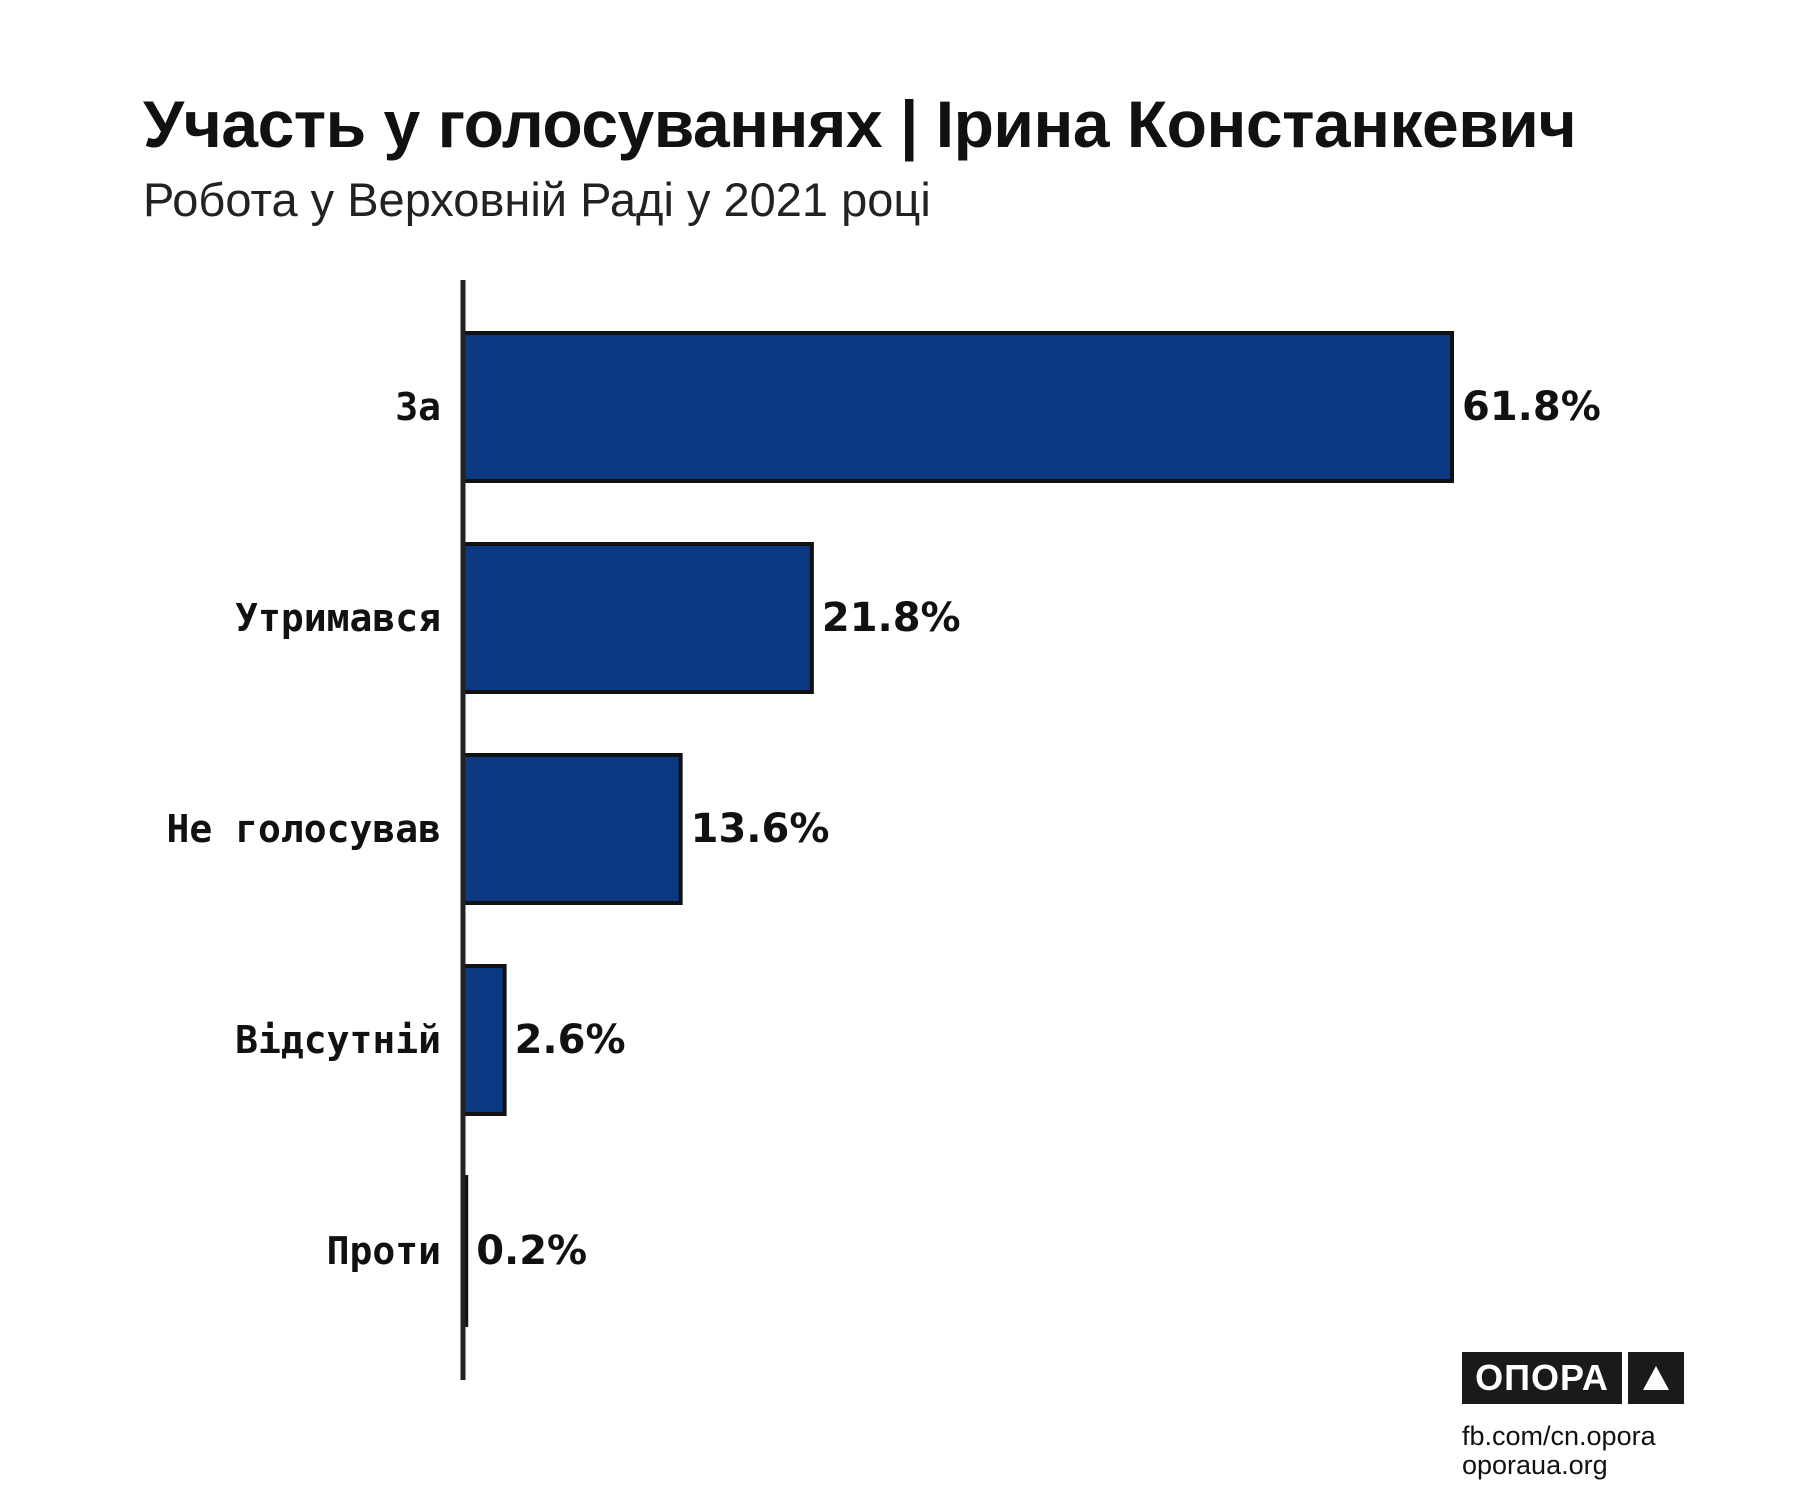  What do you see at coordinates (1559, 1436) in the screenshot?
I see `facebook-link: fb.com/cn.opora` at bounding box center [1559, 1436].